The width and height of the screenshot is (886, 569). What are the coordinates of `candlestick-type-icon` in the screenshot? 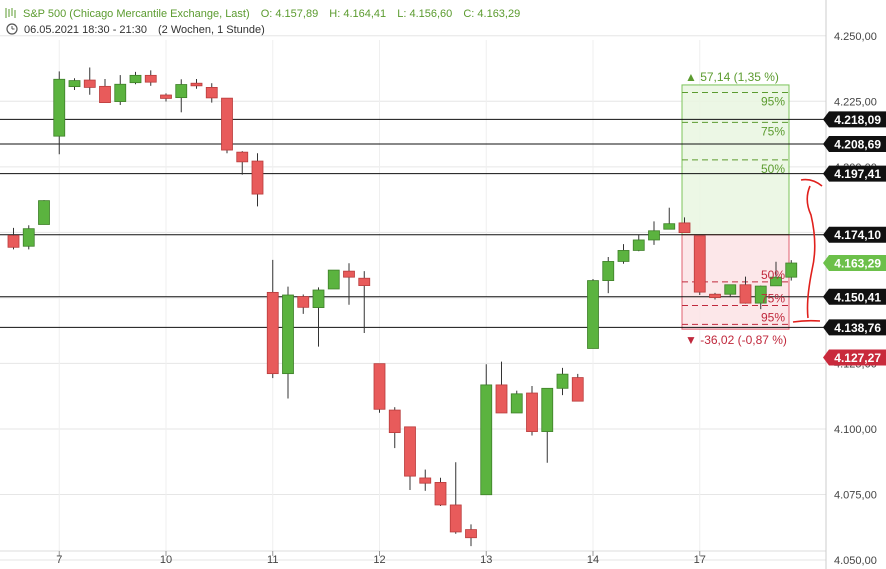 It's located at (10, 13).